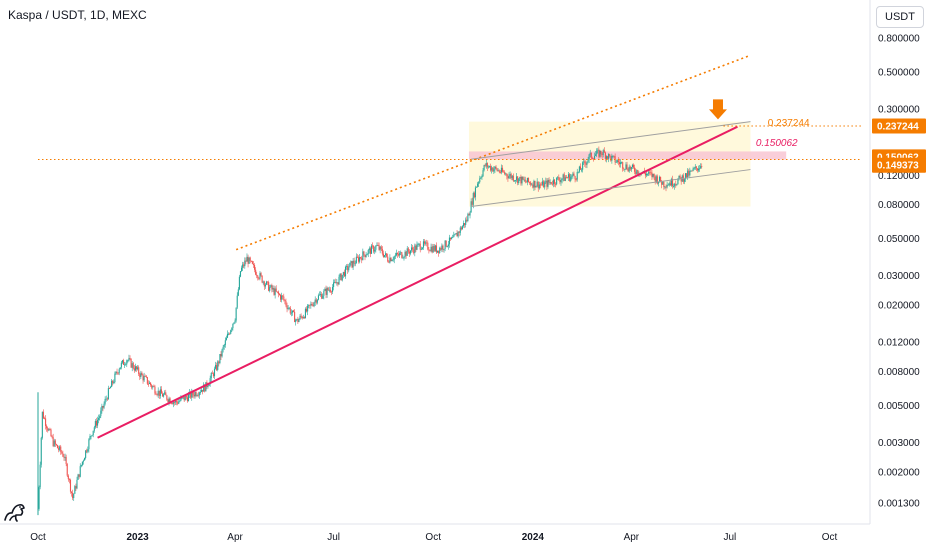 The height and width of the screenshot is (550, 932). What do you see at coordinates (898, 166) in the screenshot?
I see `price-tag-label: 0.149373` at bounding box center [898, 166].